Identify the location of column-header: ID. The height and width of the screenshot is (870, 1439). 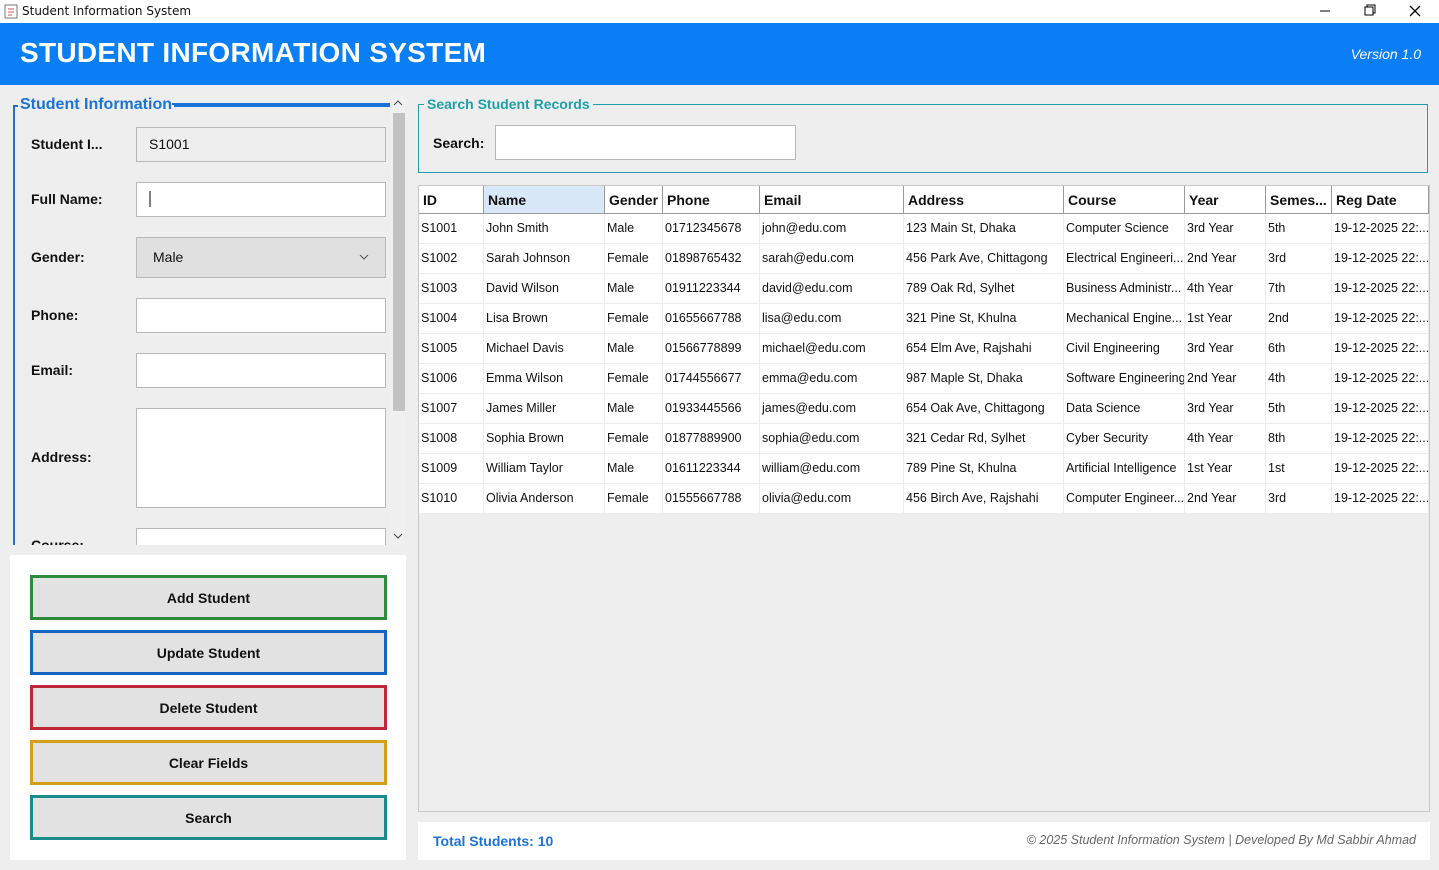
(451, 200).